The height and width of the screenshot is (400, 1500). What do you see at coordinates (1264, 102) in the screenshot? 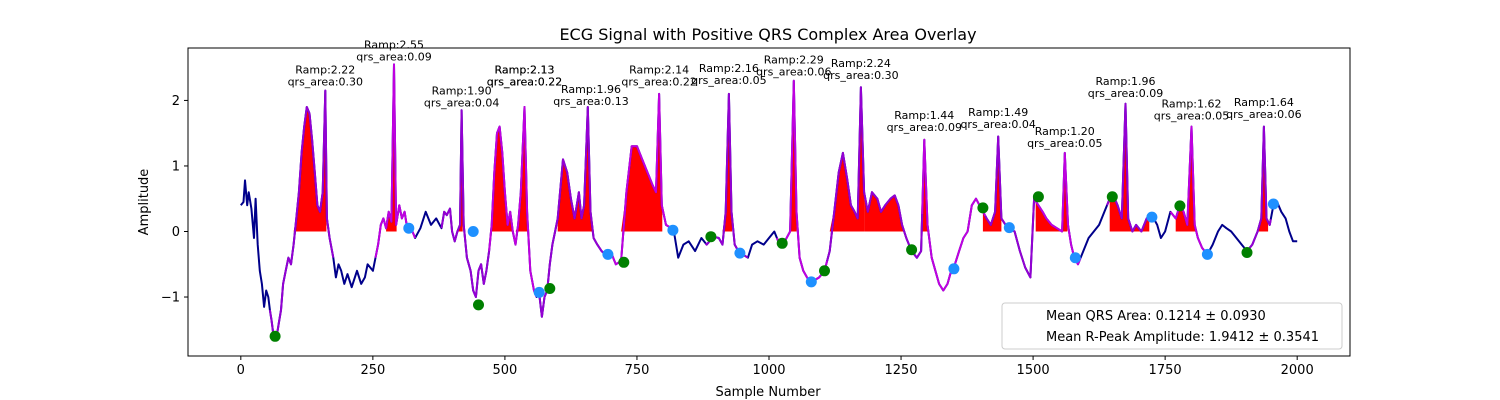
I see `r-peak-amplitude-label: Ramp:1.64` at bounding box center [1264, 102].